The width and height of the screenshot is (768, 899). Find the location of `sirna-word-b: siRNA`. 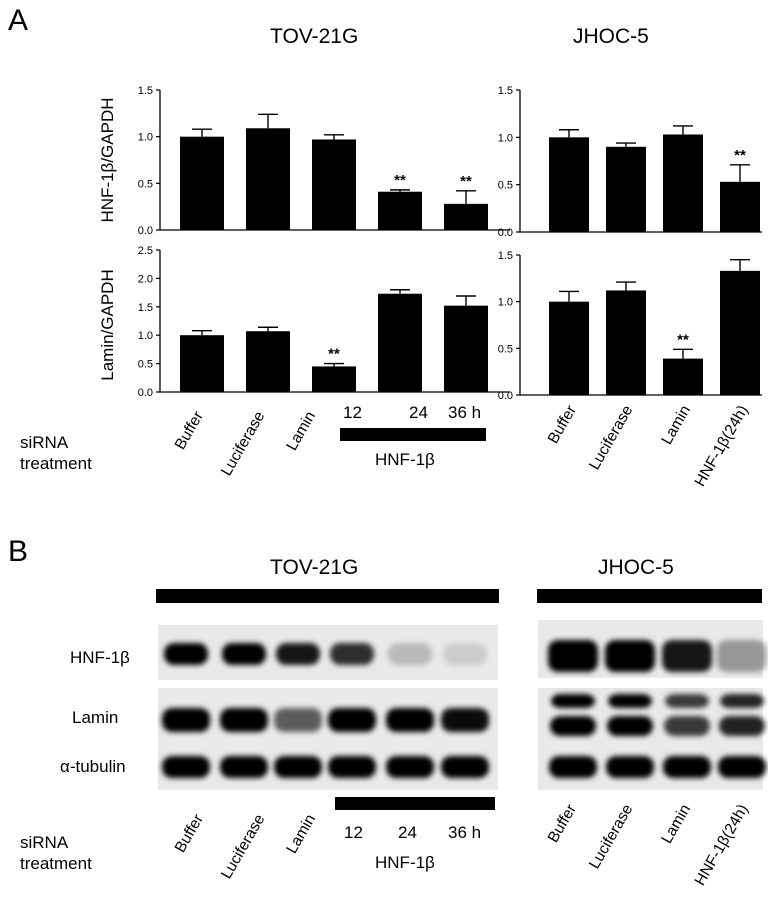

sirna-word-b: siRNA is located at coordinates (44, 842).